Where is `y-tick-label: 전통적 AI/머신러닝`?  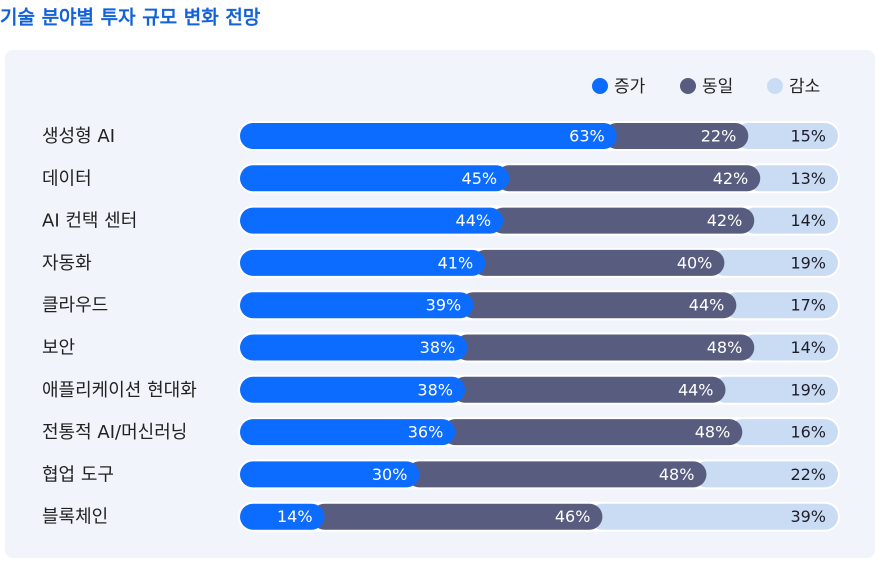 y-tick-label: 전통적 AI/머신러닝 is located at coordinates (114, 432).